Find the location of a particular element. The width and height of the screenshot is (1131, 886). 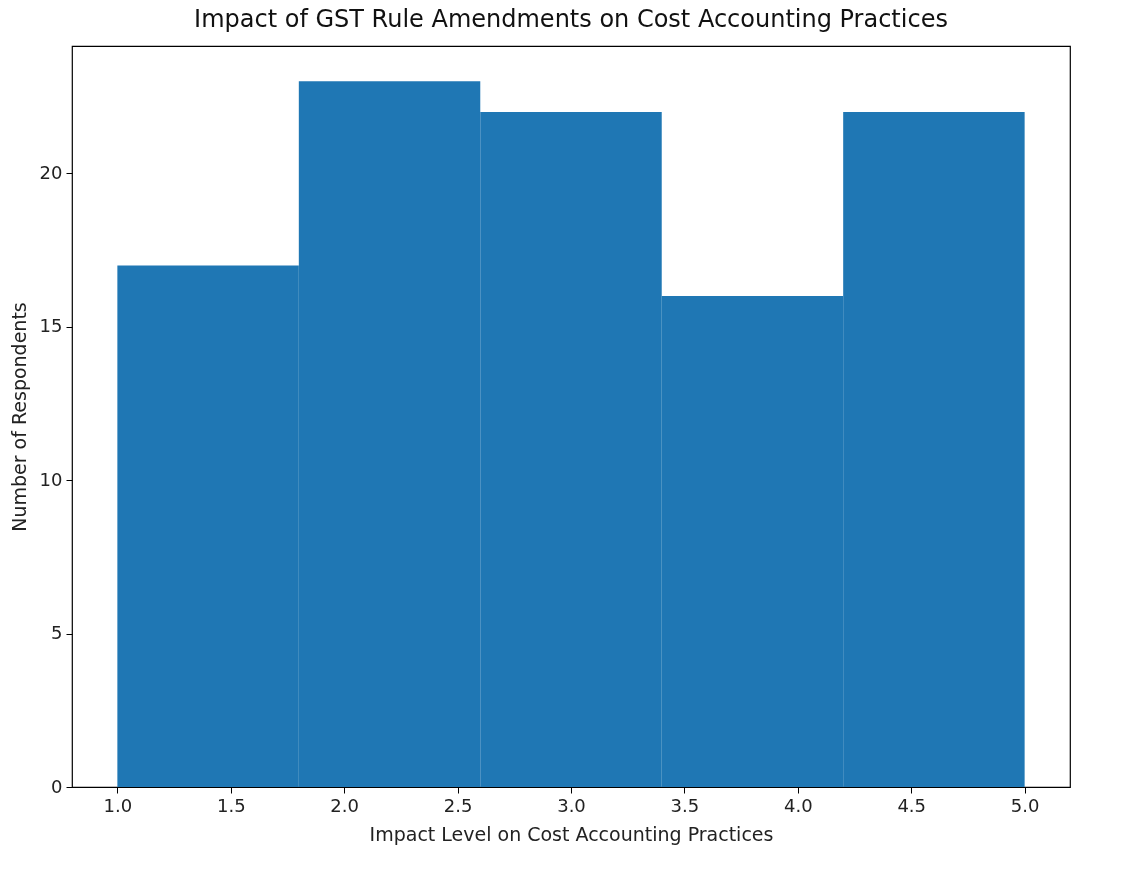

y-tick-label: 5 is located at coordinates (57, 633).